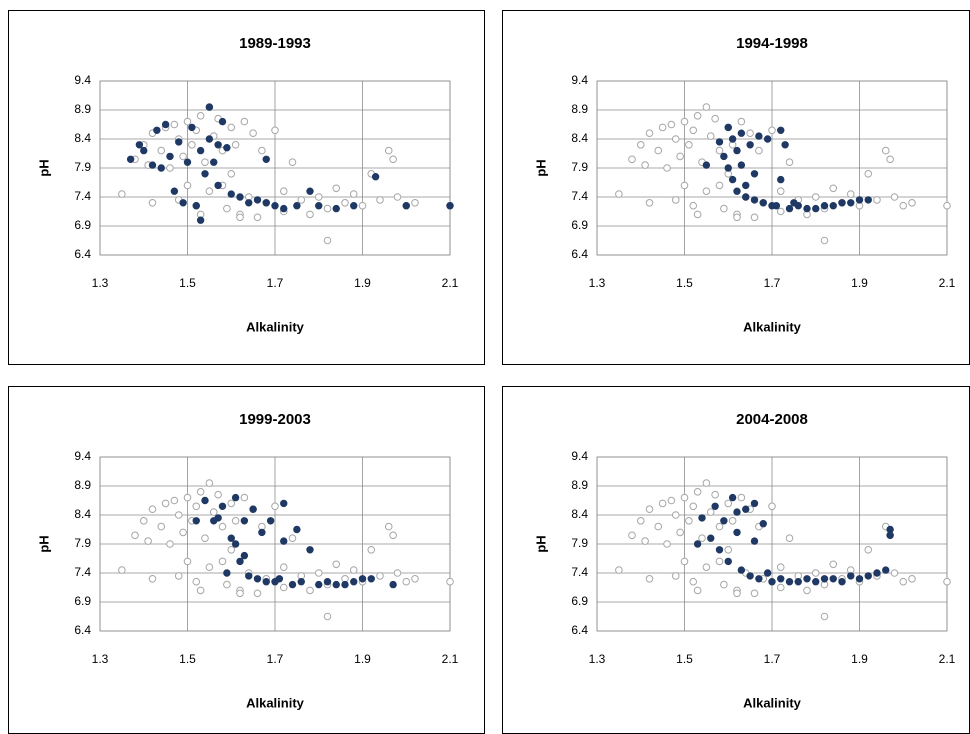  What do you see at coordinates (275, 544) in the screenshot?
I see `plot-border` at bounding box center [275, 544].